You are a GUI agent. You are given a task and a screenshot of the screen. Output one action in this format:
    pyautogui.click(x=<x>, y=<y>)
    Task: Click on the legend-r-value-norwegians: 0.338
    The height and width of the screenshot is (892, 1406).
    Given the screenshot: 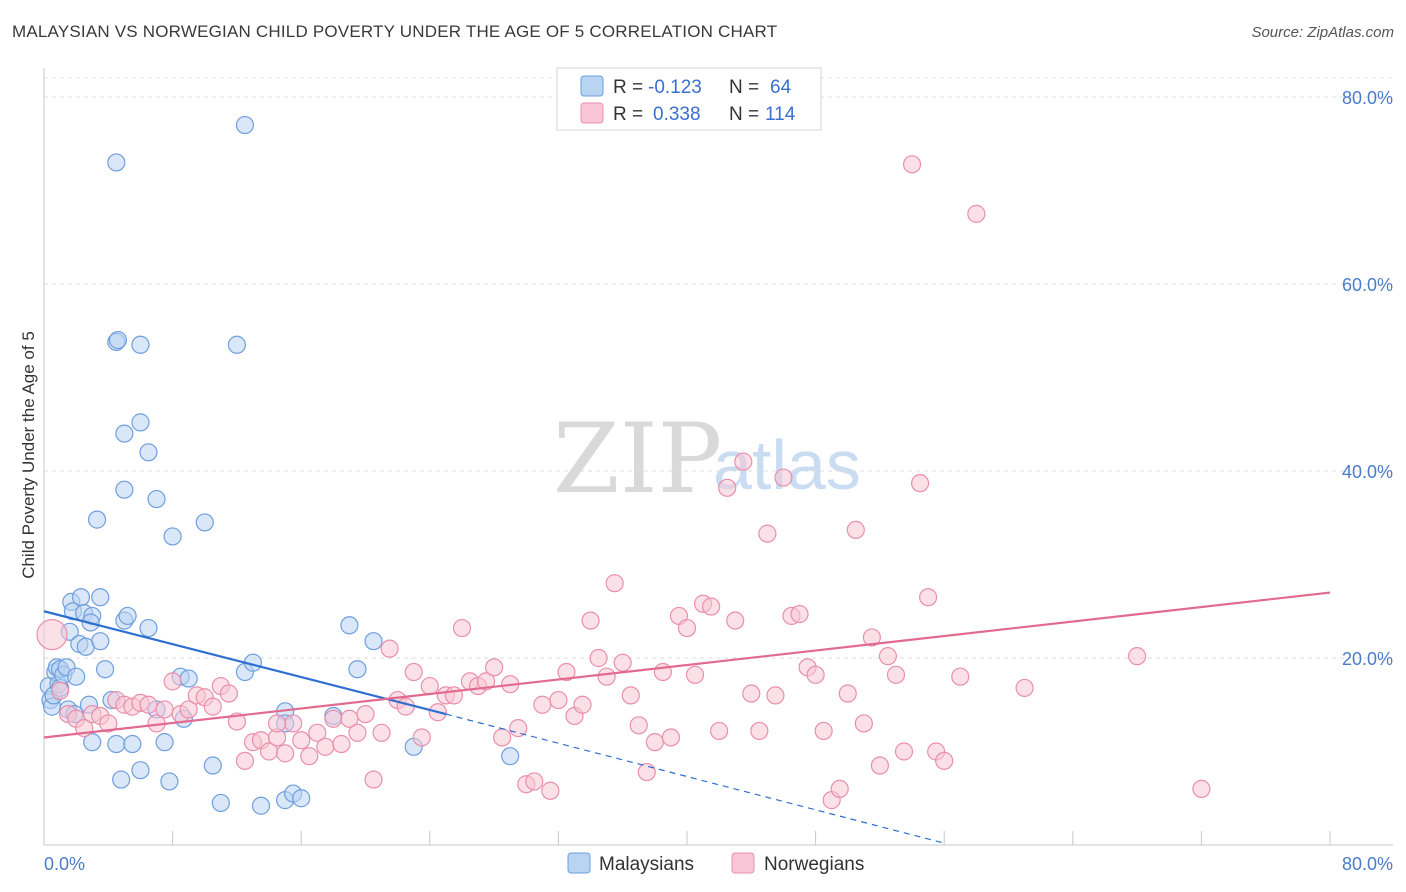 What is the action you would take?
    pyautogui.click(x=677, y=114)
    